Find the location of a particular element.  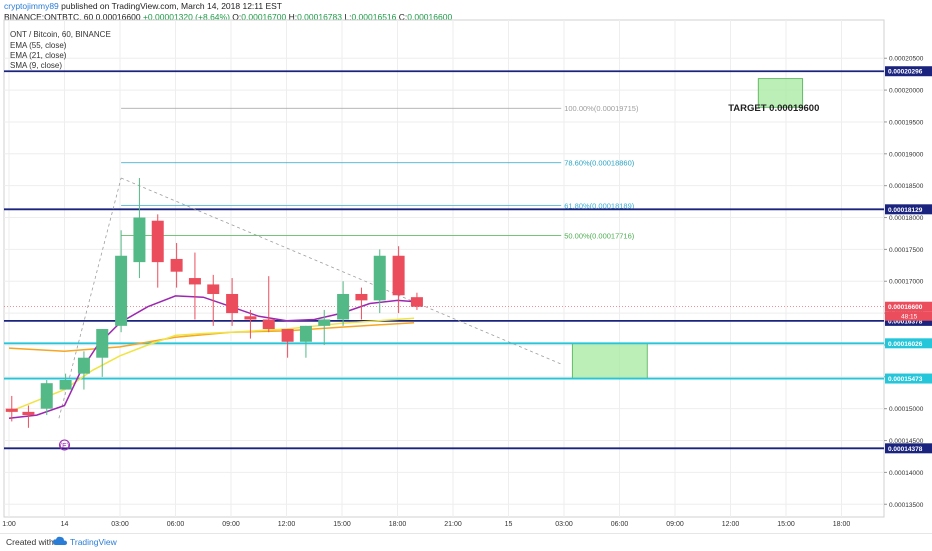

symbol-label: BINANCE:ONTBTC, 60 is located at coordinates (49, 17).